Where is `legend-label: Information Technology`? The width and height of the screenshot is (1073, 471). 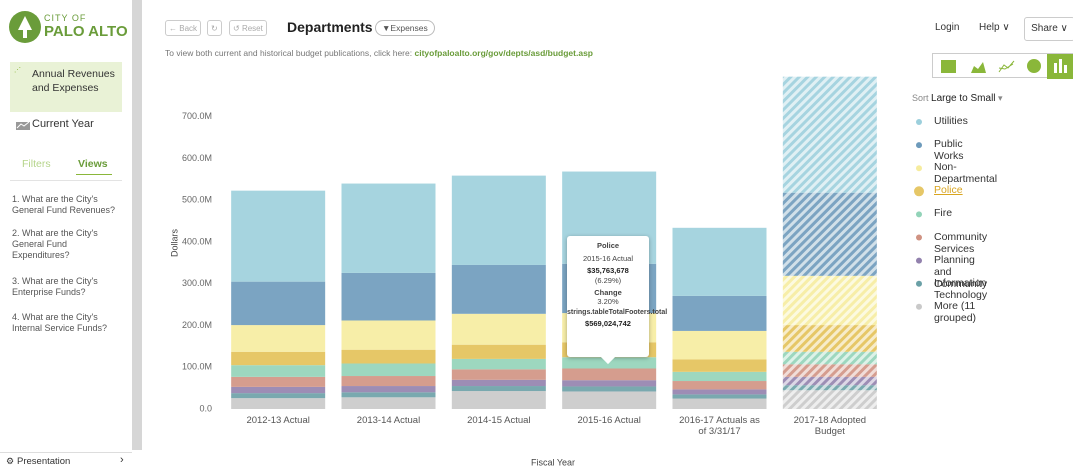
legend-label: Information Technology is located at coordinates (961, 288).